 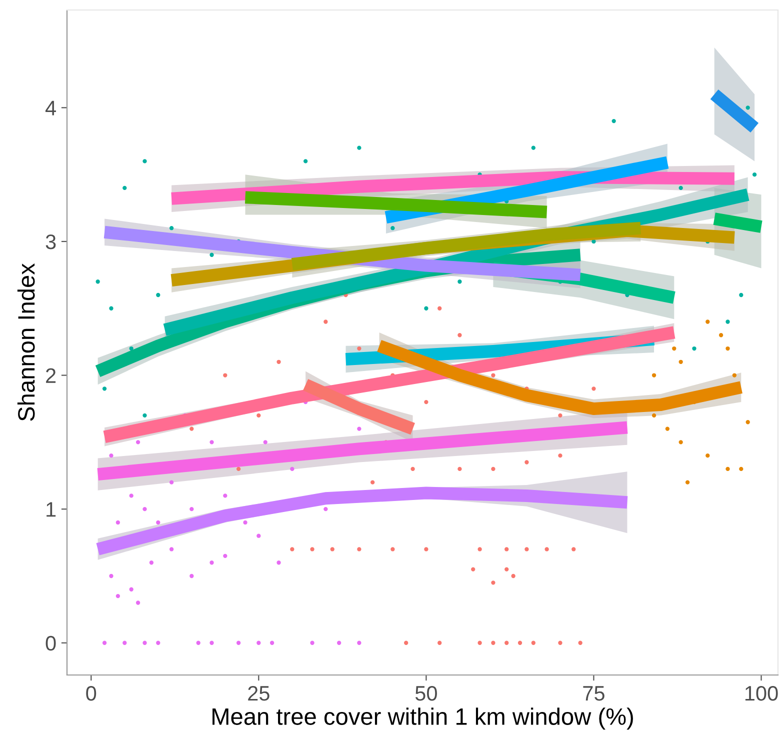 What do you see at coordinates (426, 693) in the screenshot?
I see `x-tick-label: 50` at bounding box center [426, 693].